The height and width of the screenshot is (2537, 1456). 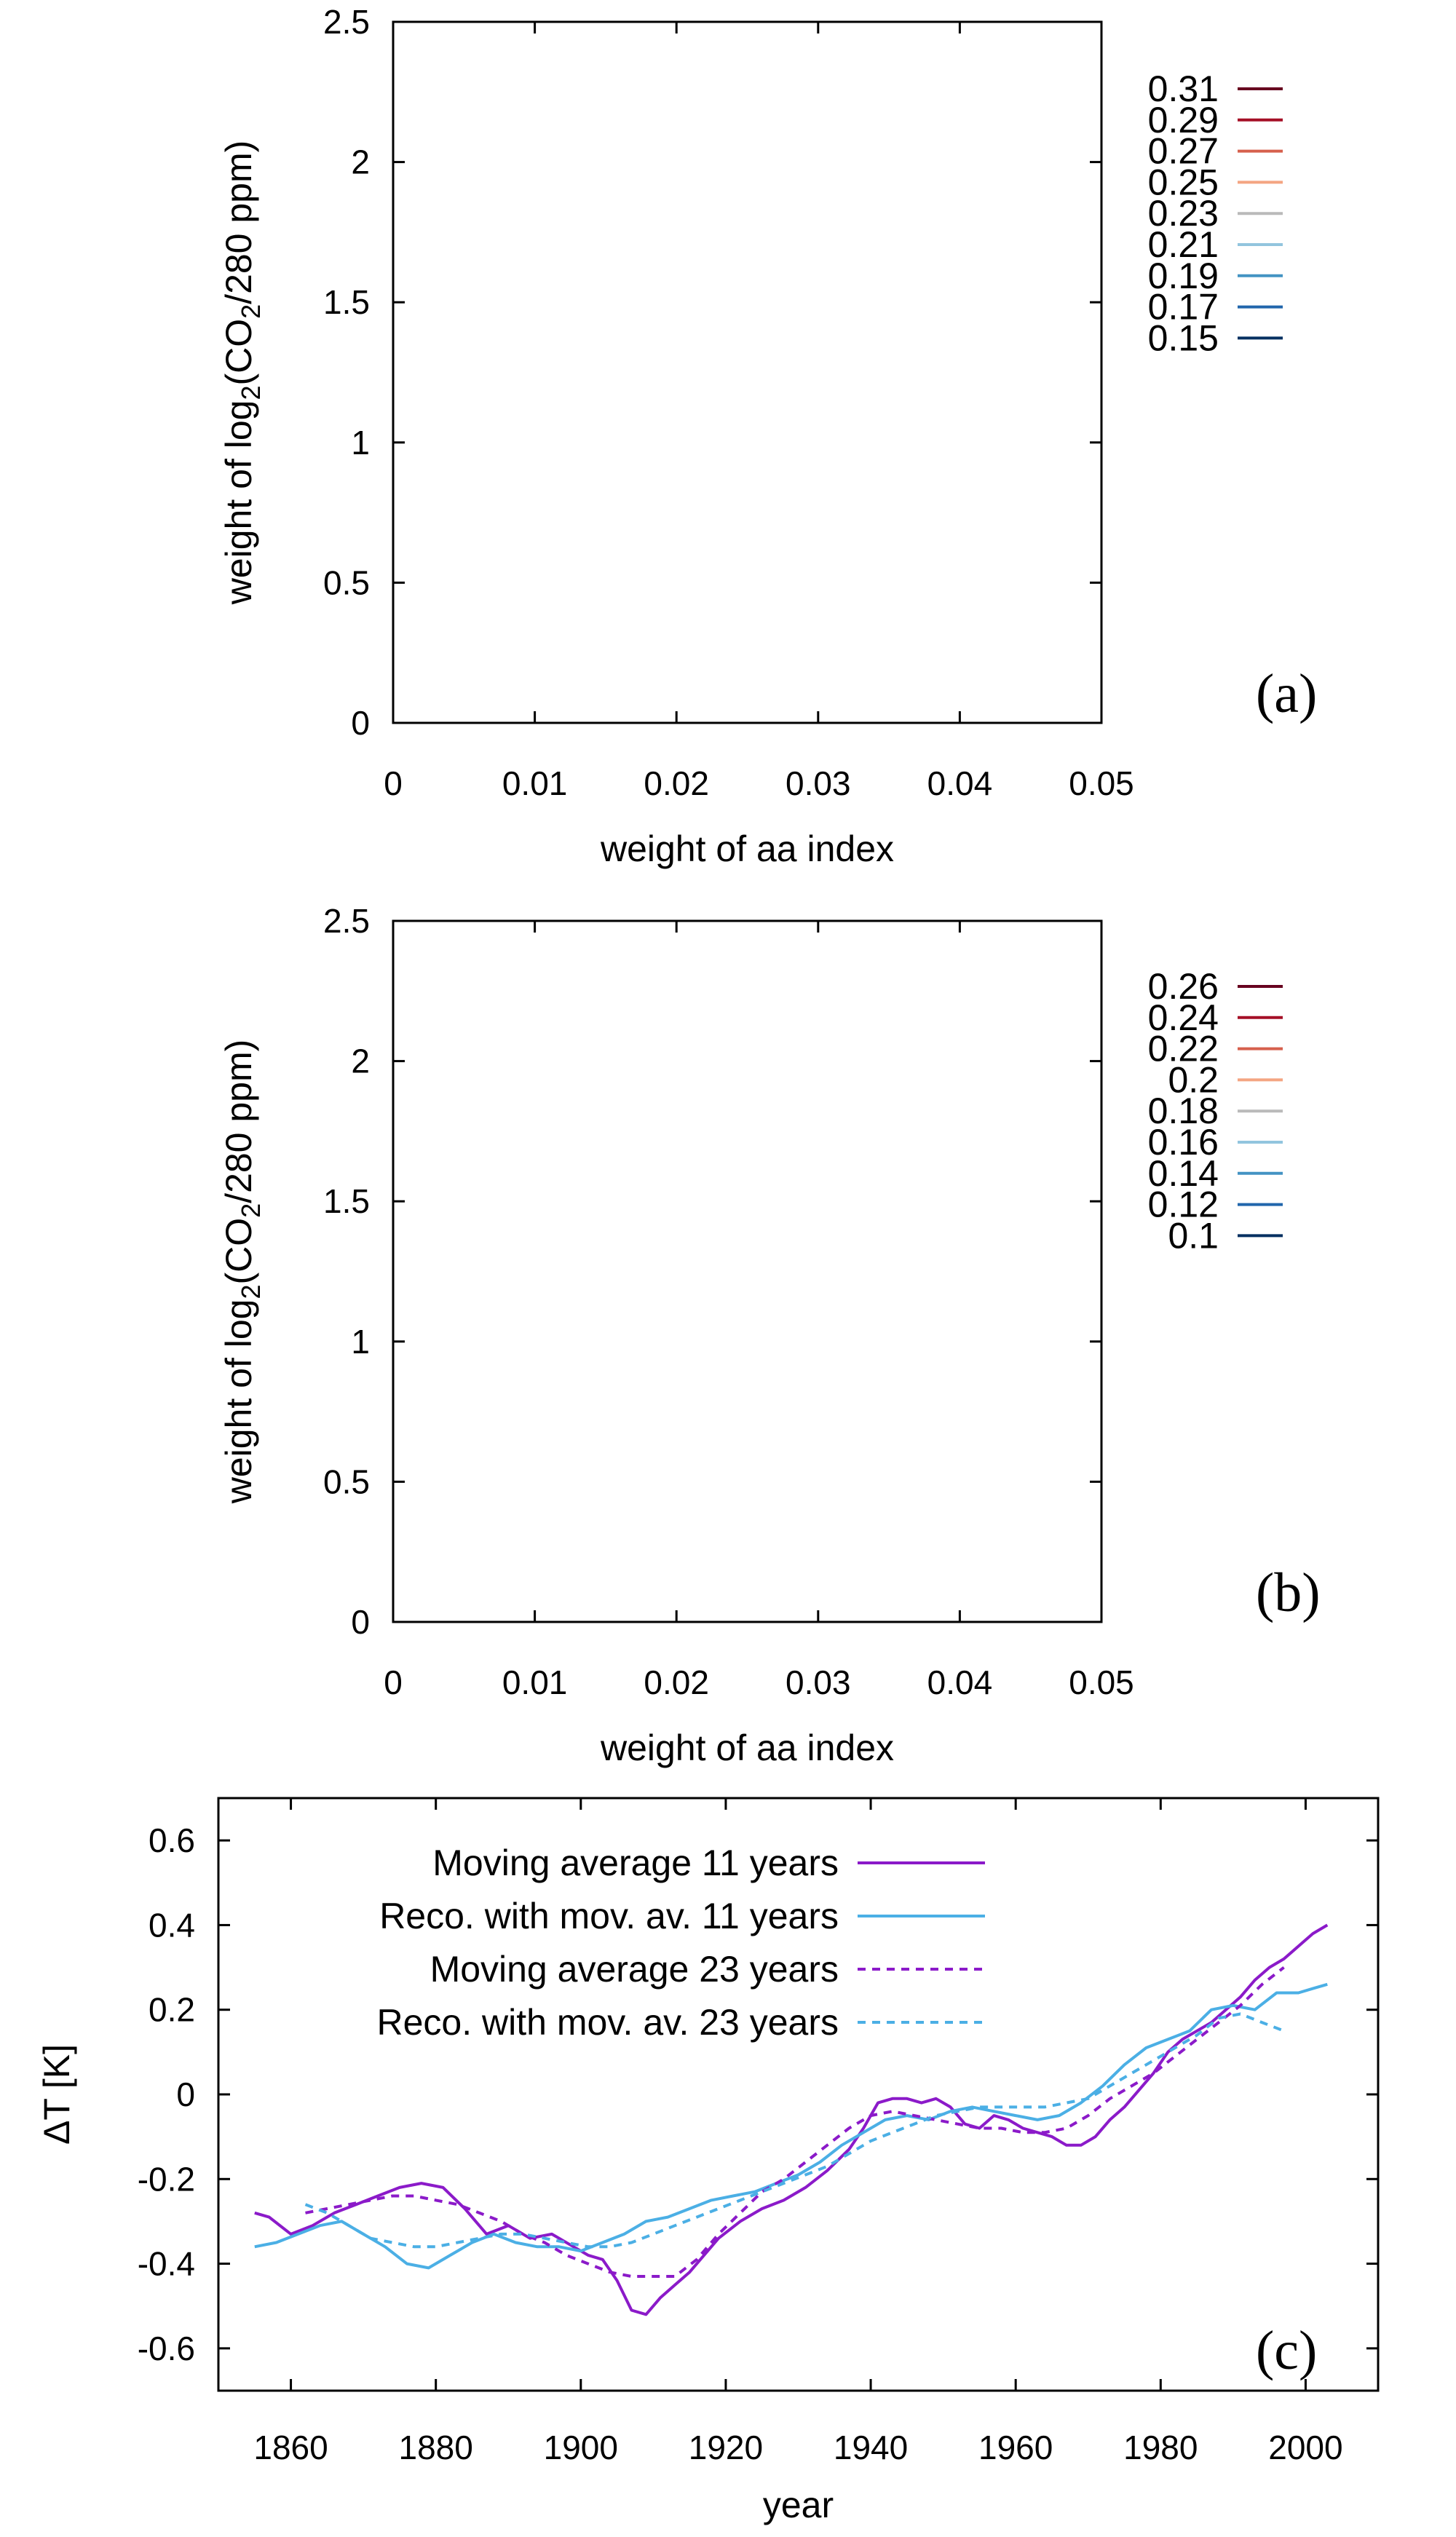 I want to click on legend-label: 0.27, so click(x=1183, y=151).